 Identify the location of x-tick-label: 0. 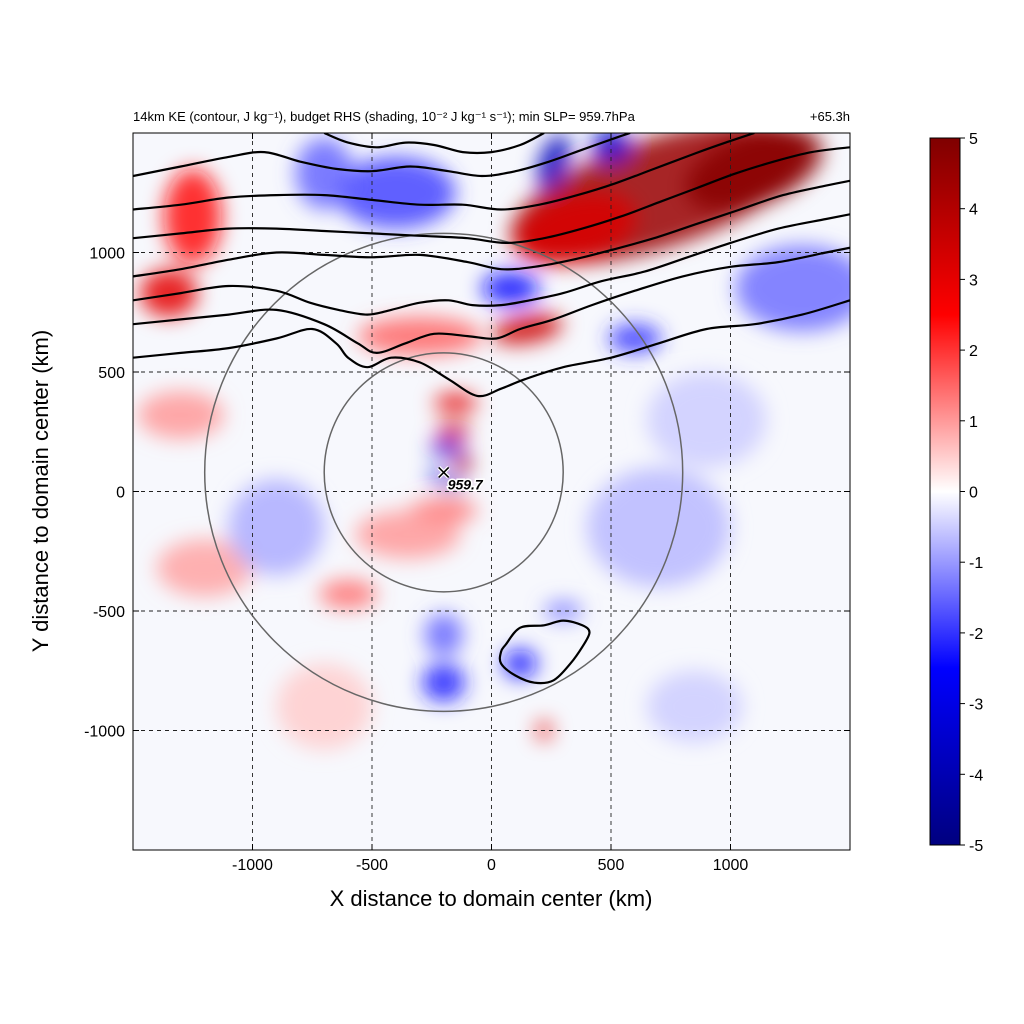
(491, 865).